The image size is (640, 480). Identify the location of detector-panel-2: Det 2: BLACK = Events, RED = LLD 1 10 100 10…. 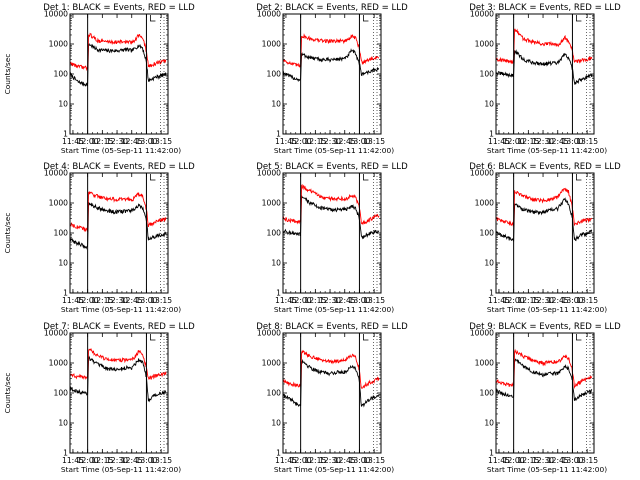
(332, 79).